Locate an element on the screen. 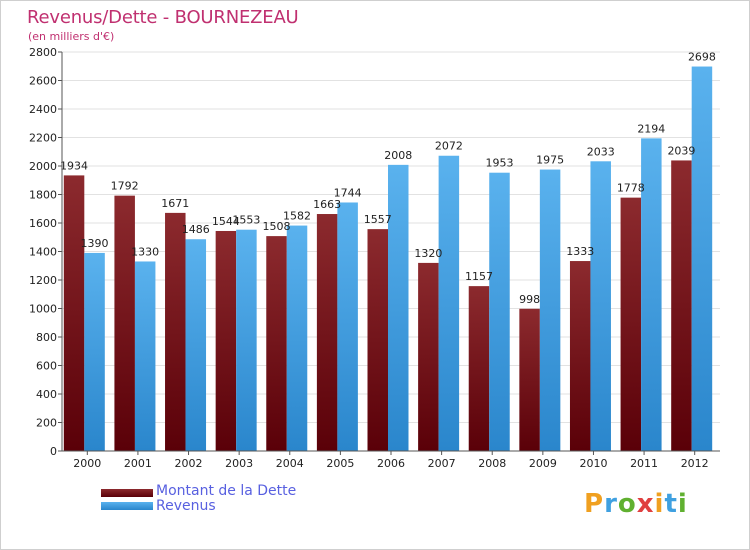 The image size is (750, 550). y-tick-label: 1400 is located at coordinates (43, 252).